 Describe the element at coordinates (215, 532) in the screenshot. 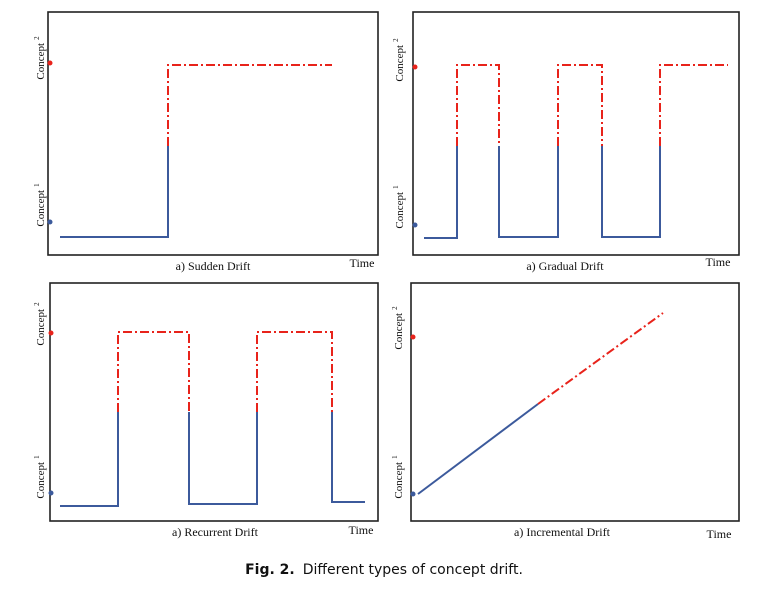

I see `panel-title: a) Recurrent Drift` at that location.